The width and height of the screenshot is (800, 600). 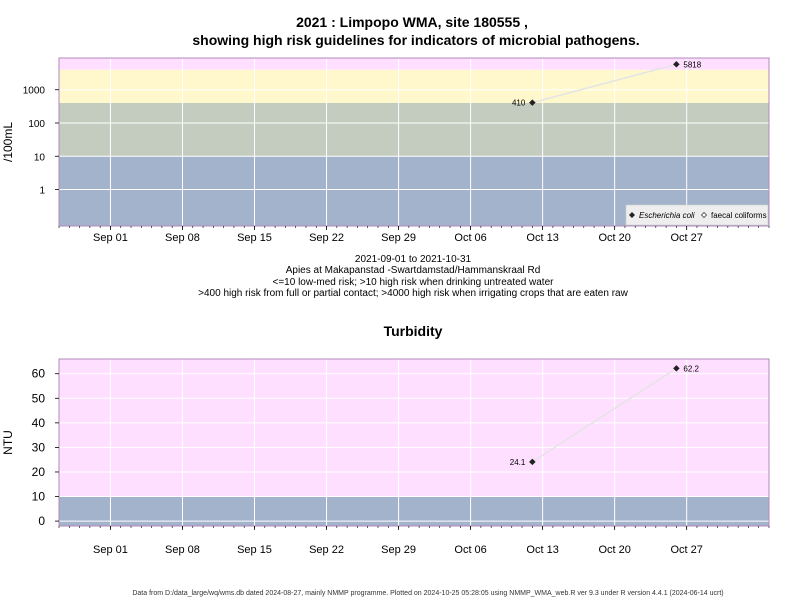 I want to click on y-tick-label: 0, so click(x=41, y=521).